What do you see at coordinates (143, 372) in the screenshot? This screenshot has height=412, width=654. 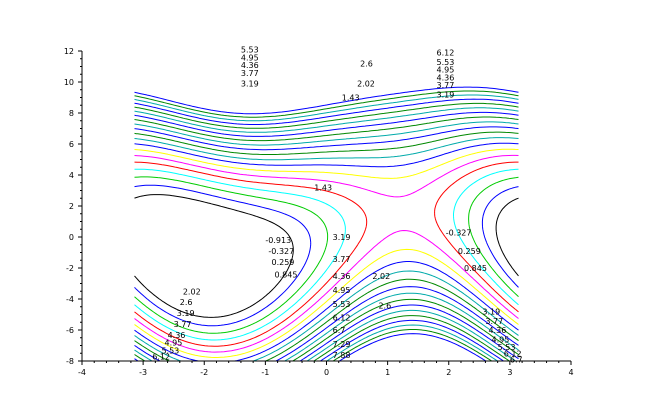 I see `x-tick-label: -3` at bounding box center [143, 372].